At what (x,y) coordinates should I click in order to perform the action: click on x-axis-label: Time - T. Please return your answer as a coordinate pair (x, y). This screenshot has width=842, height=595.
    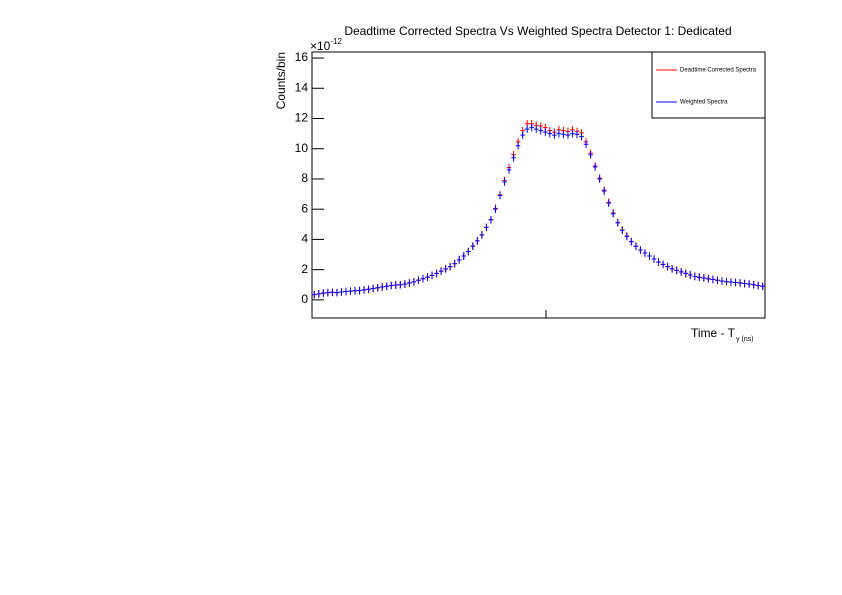
    Looking at the image, I should click on (713, 333).